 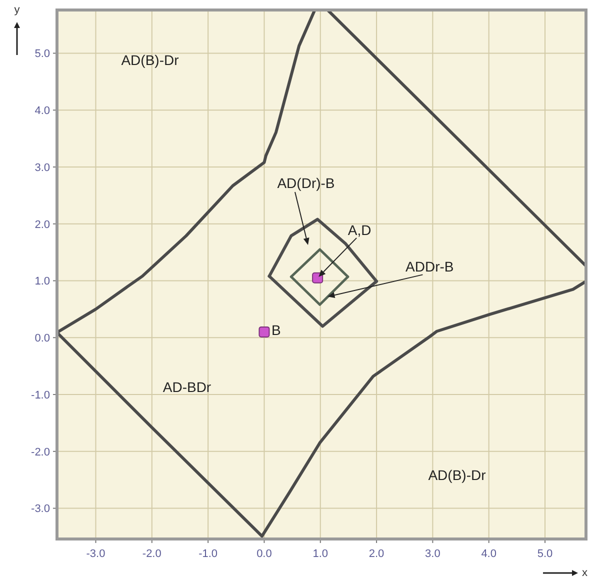 What do you see at coordinates (17, 10) in the screenshot?
I see `y-axis-title: y` at bounding box center [17, 10].